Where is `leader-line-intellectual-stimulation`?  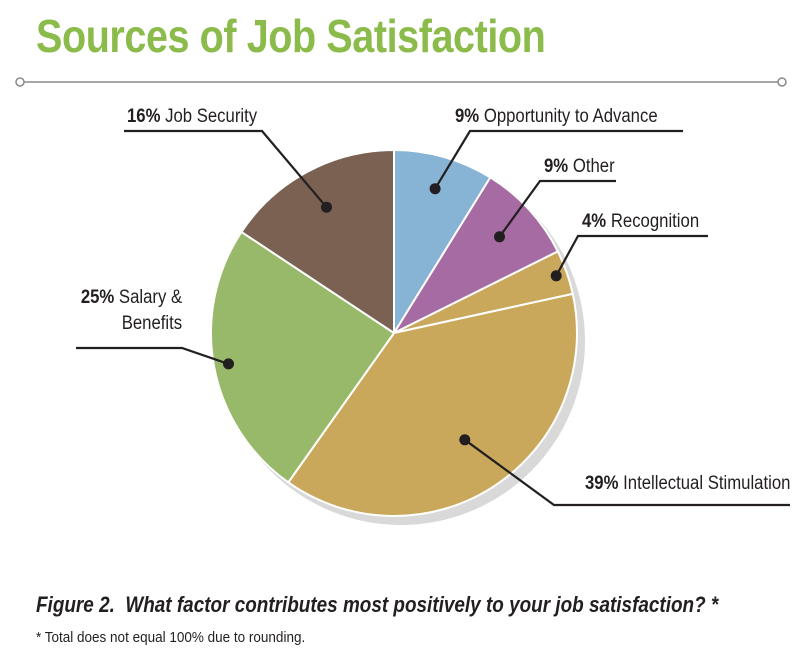 leader-line-intellectual-stimulation is located at coordinates (627, 472).